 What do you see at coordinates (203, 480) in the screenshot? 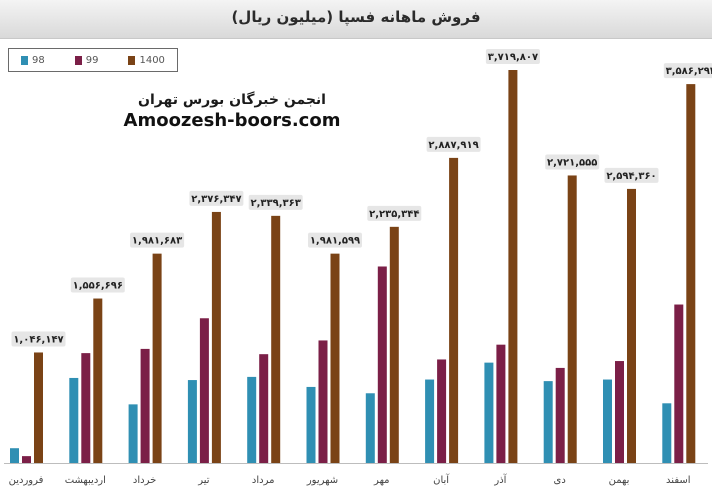
I see `category-label-3: تیر` at bounding box center [203, 480].